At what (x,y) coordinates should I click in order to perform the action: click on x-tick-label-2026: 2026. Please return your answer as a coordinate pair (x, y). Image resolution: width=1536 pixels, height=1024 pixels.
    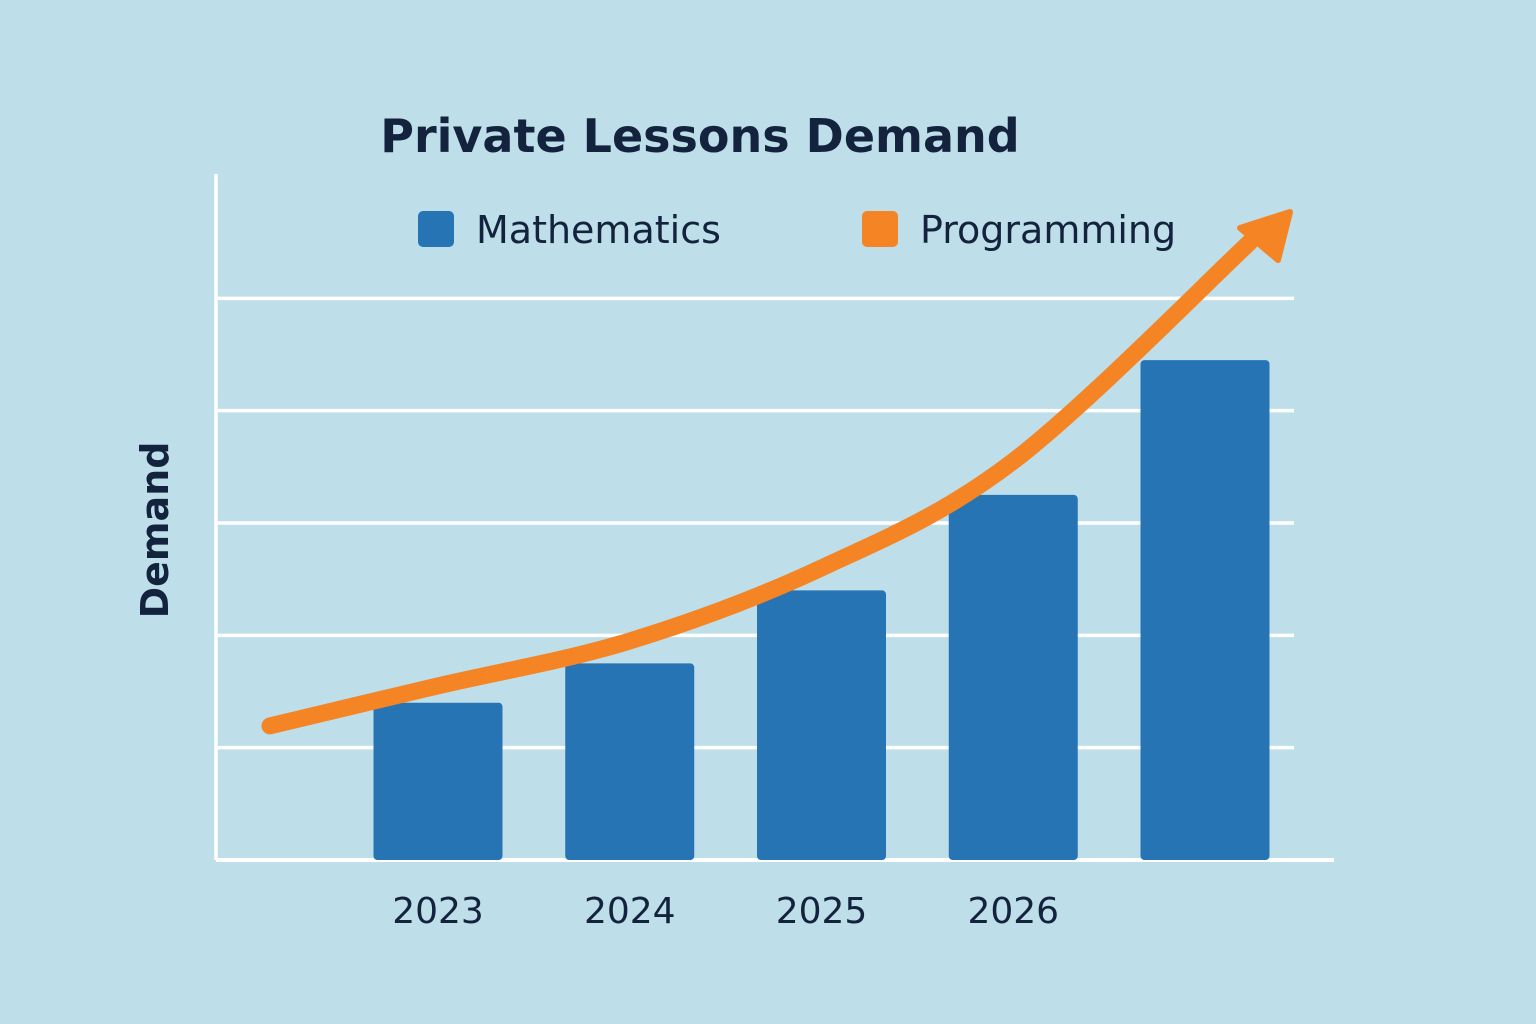
    Looking at the image, I should click on (1013, 911).